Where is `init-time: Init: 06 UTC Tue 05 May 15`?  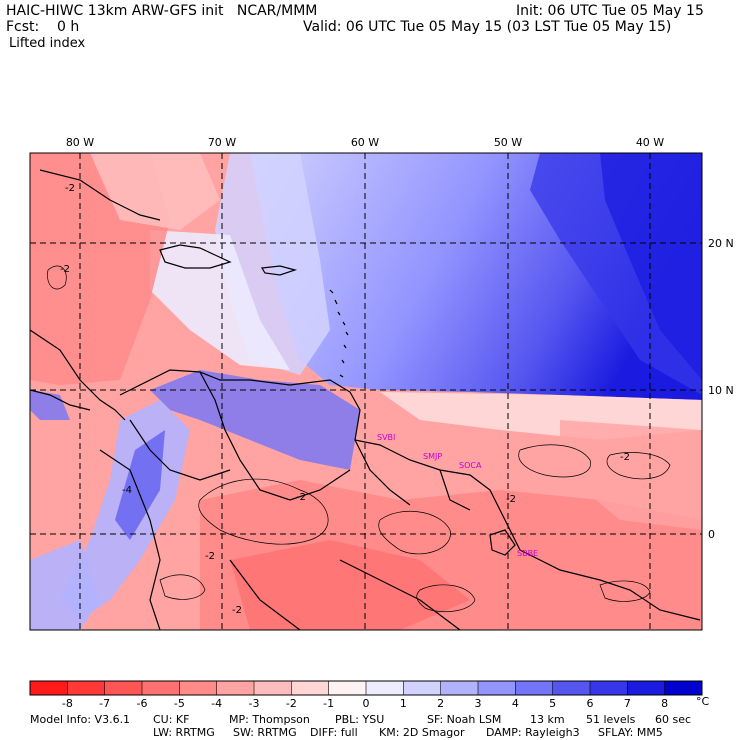 init-time: Init: 06 UTC Tue 05 May 15 is located at coordinates (610, 11).